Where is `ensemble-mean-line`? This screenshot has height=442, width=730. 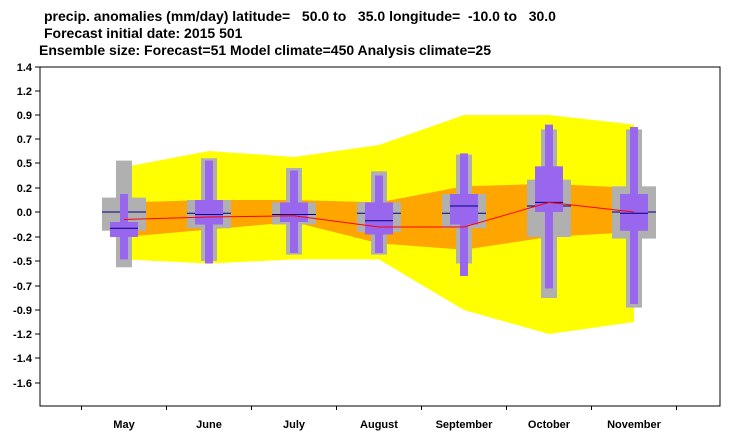 ensemble-mean-line is located at coordinates (379, 214).